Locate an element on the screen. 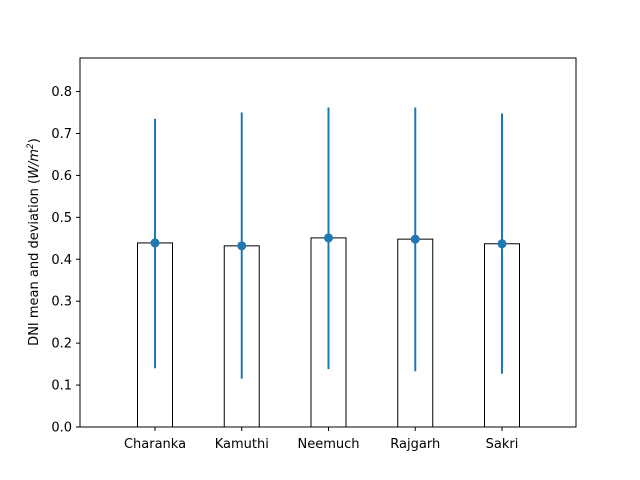  x-tick-label: Charanka is located at coordinates (155, 444).